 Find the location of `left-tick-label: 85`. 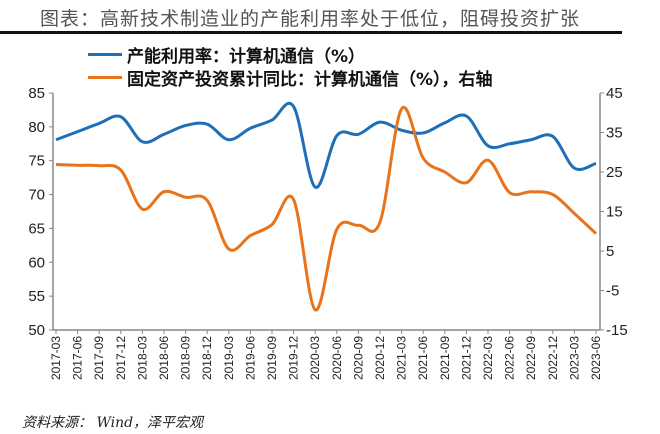

left-tick-label: 85 is located at coordinates (36, 93).